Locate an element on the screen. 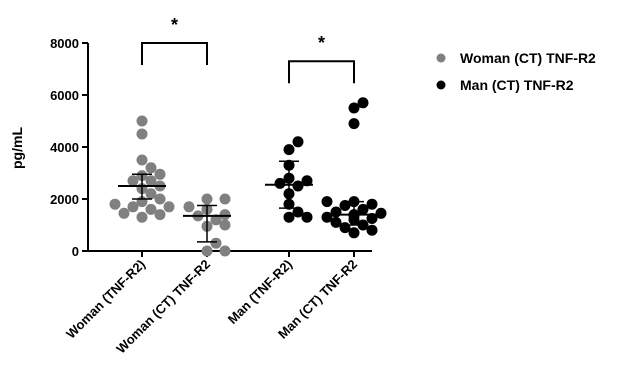  y-tick-label: 2000 is located at coordinates (64, 199).